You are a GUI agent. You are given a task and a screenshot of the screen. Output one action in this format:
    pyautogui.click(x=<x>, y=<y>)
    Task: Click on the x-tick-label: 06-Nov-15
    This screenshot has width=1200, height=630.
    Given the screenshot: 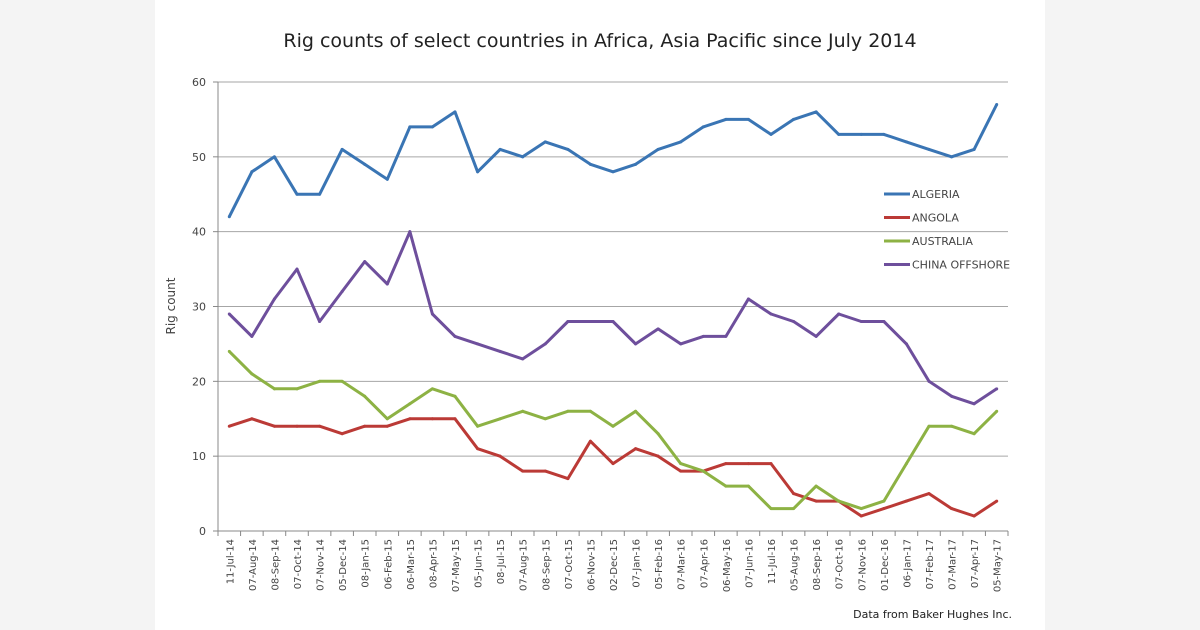 What is the action you would take?
    pyautogui.click(x=591, y=565)
    